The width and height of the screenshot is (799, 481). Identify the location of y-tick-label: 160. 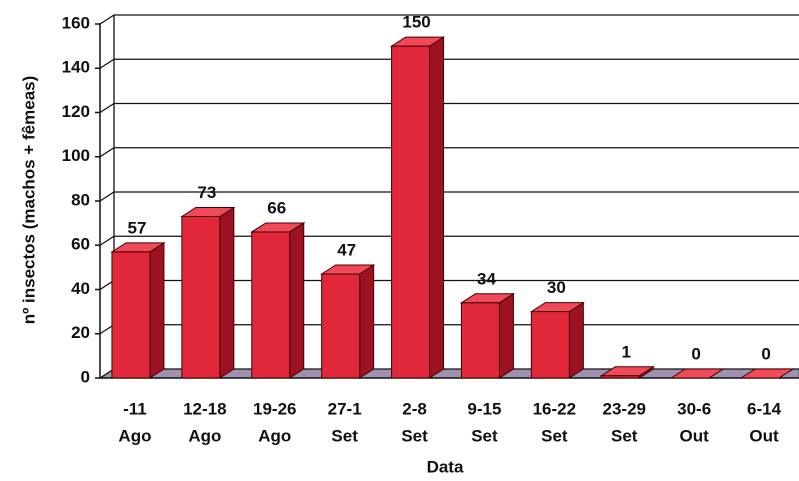
(76, 22).